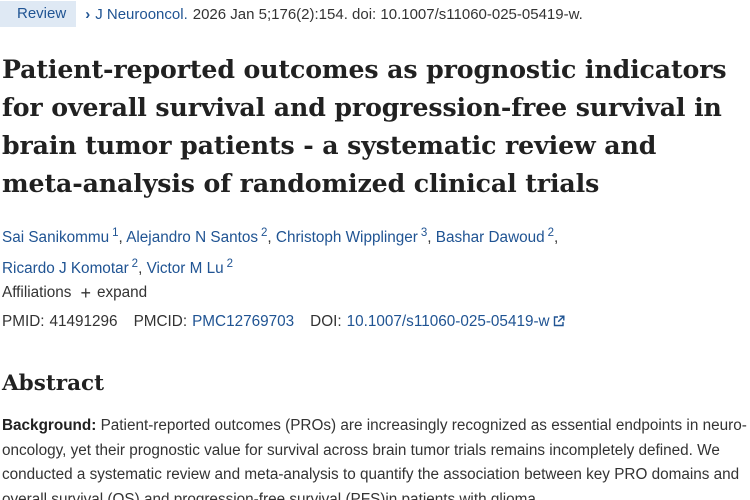 The width and height of the screenshot is (750, 500). Describe the element at coordinates (23, 321) in the screenshot. I see `pmid-label: PMID:` at that location.